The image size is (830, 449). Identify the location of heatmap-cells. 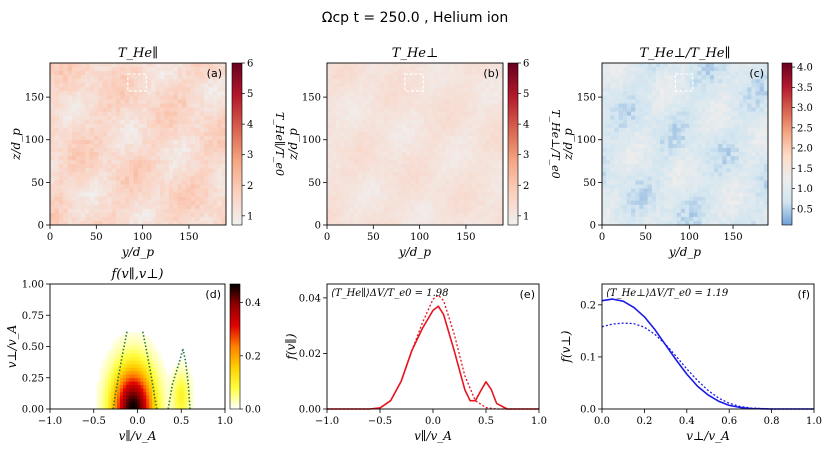
(145, 371).